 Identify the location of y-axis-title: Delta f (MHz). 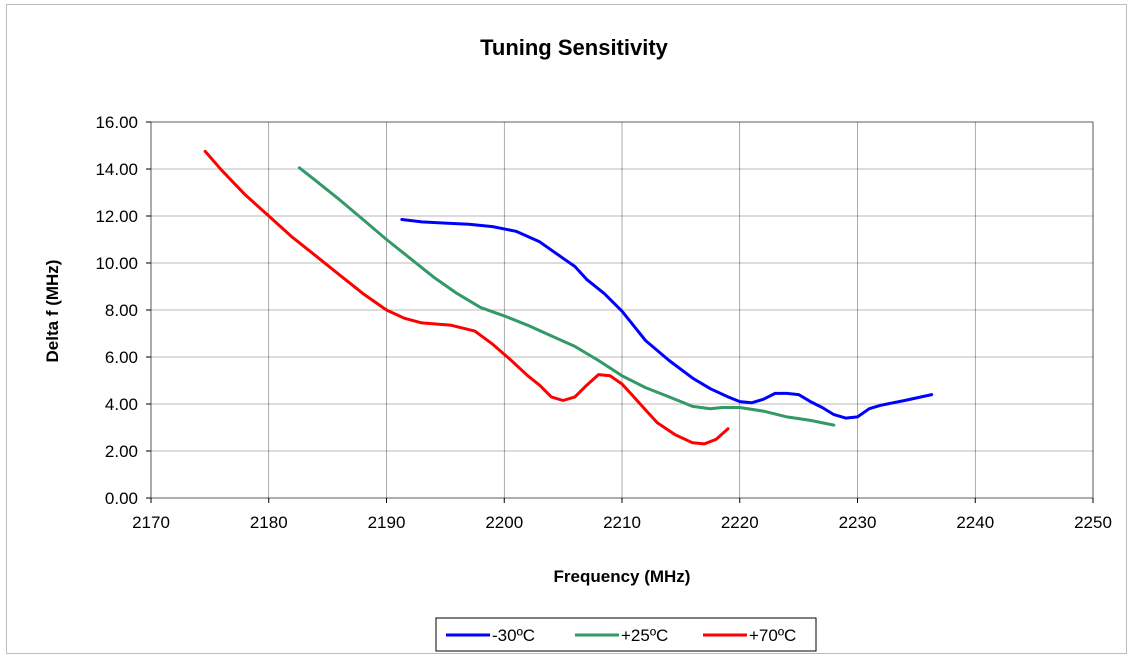
(52, 311).